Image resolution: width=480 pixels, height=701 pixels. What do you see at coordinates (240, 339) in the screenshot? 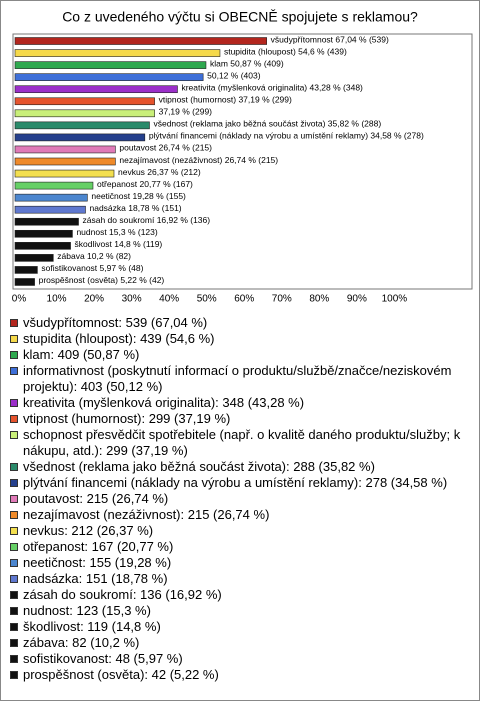
I see `legend-entry: stupidita (hloupost): 439 (54,6 %)` at bounding box center [240, 339].